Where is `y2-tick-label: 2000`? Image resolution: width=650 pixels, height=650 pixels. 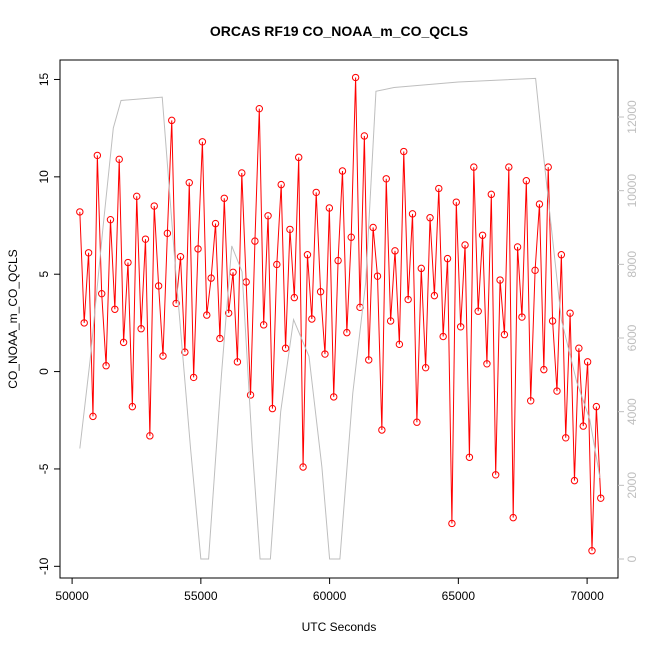 y2-tick-label: 2000 is located at coordinates (632, 485).